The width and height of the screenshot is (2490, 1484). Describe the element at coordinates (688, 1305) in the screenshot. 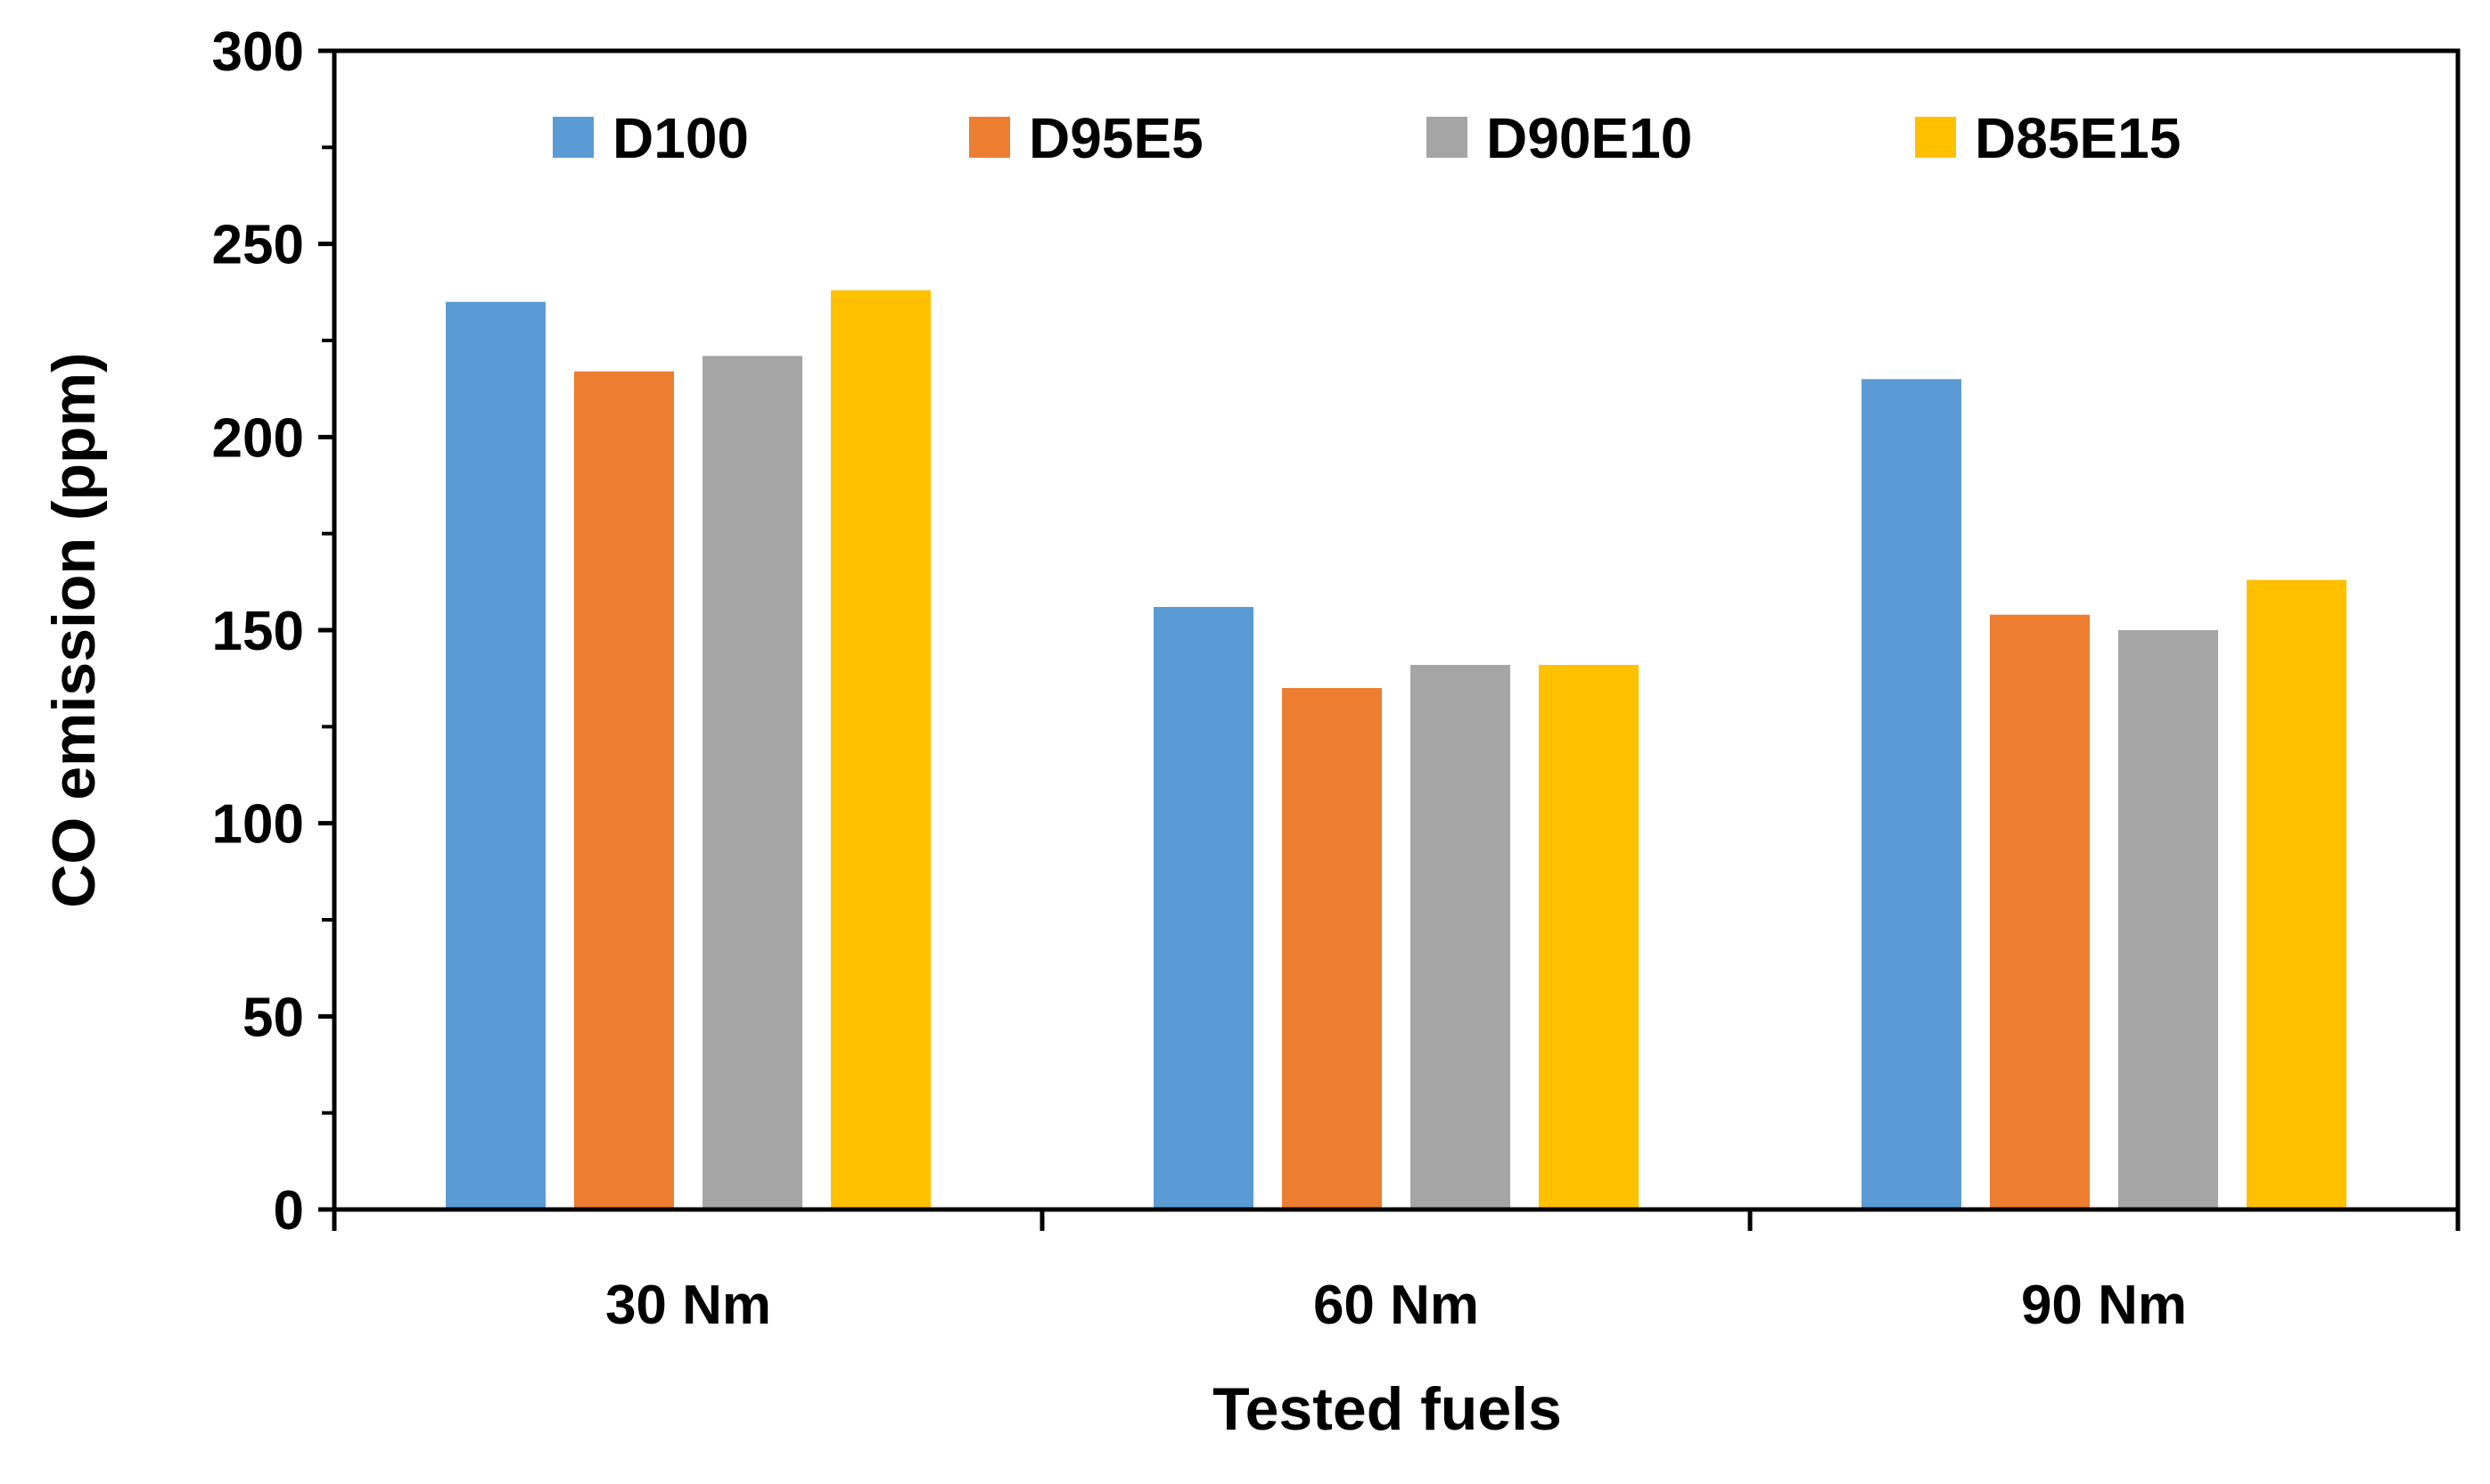

I see `x-tick-label: 30 Nm` at that location.